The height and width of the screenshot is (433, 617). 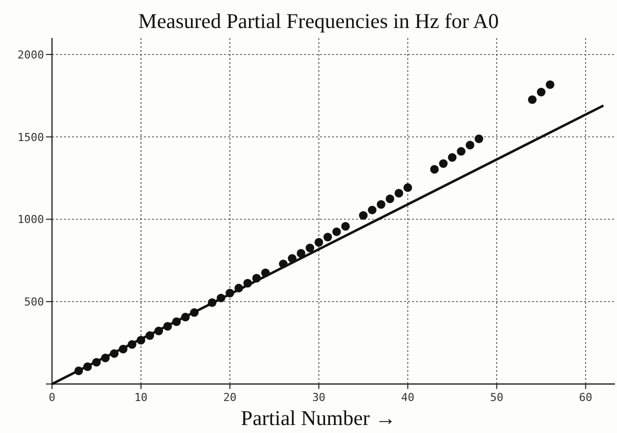 What do you see at coordinates (407, 397) in the screenshot?
I see `x-tick-label: 40` at bounding box center [407, 397].